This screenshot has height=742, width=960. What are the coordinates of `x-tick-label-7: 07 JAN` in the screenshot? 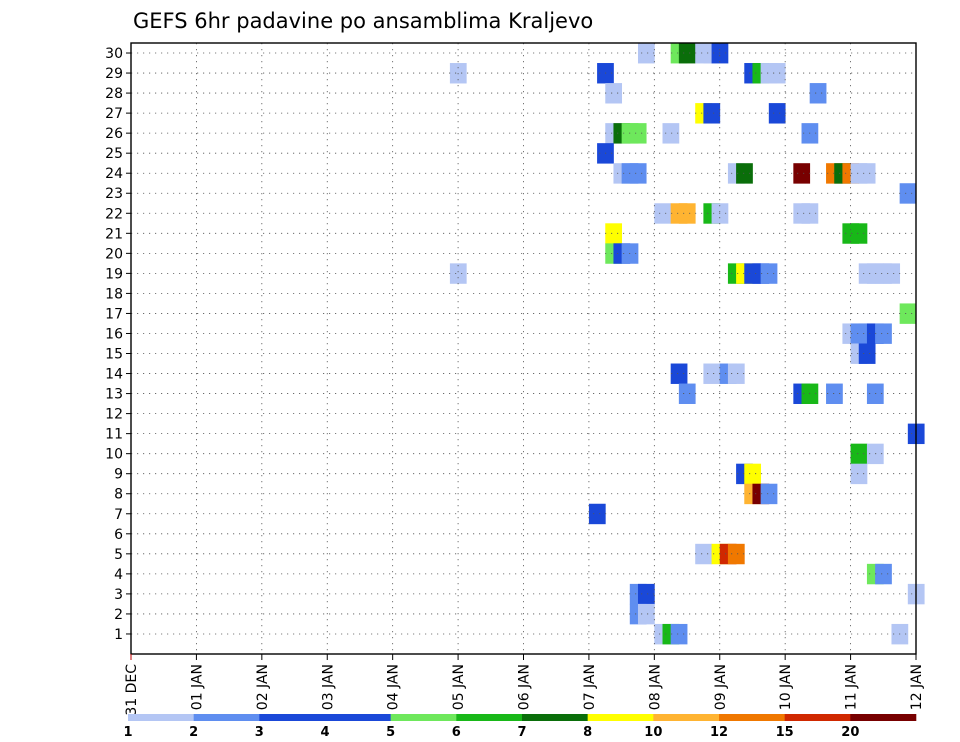 It's located at (590, 687).